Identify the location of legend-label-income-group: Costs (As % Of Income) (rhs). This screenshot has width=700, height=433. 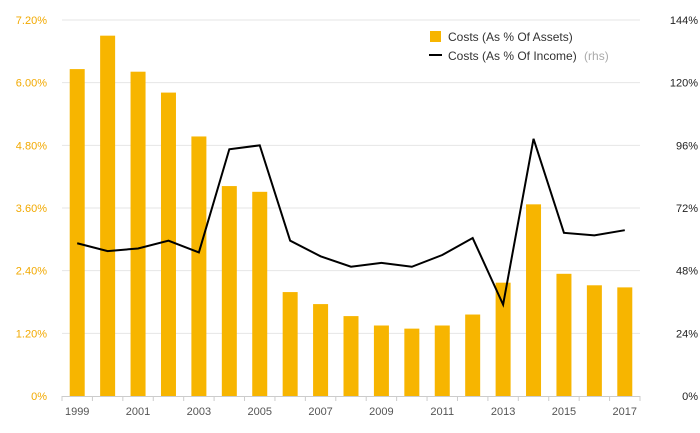
(528, 56).